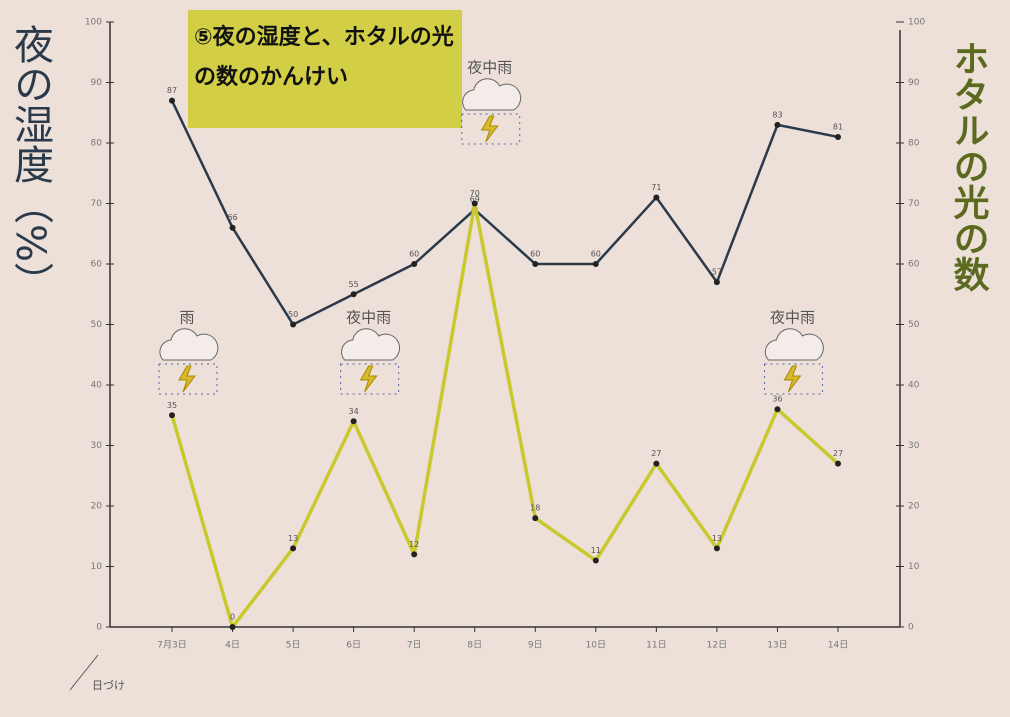 Image resolution: width=1010 pixels, height=717 pixels. I want to click on x-tick-label: 6日, so click(353, 645).